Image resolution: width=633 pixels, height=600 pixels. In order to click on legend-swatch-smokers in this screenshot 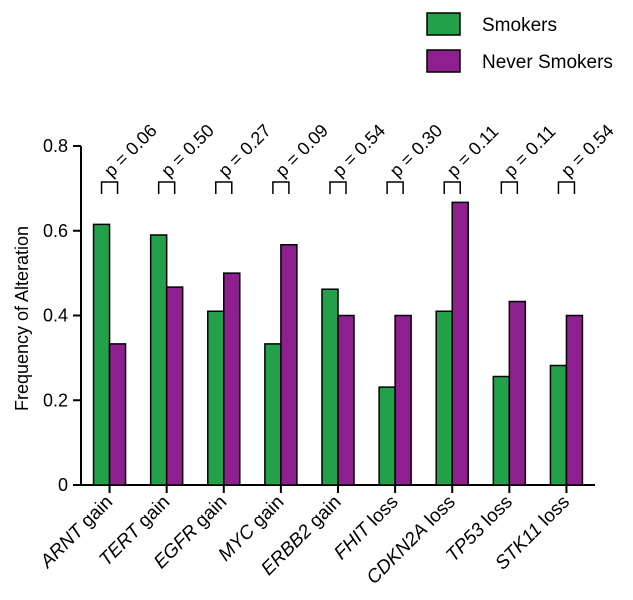, I will do `click(443, 24)`.